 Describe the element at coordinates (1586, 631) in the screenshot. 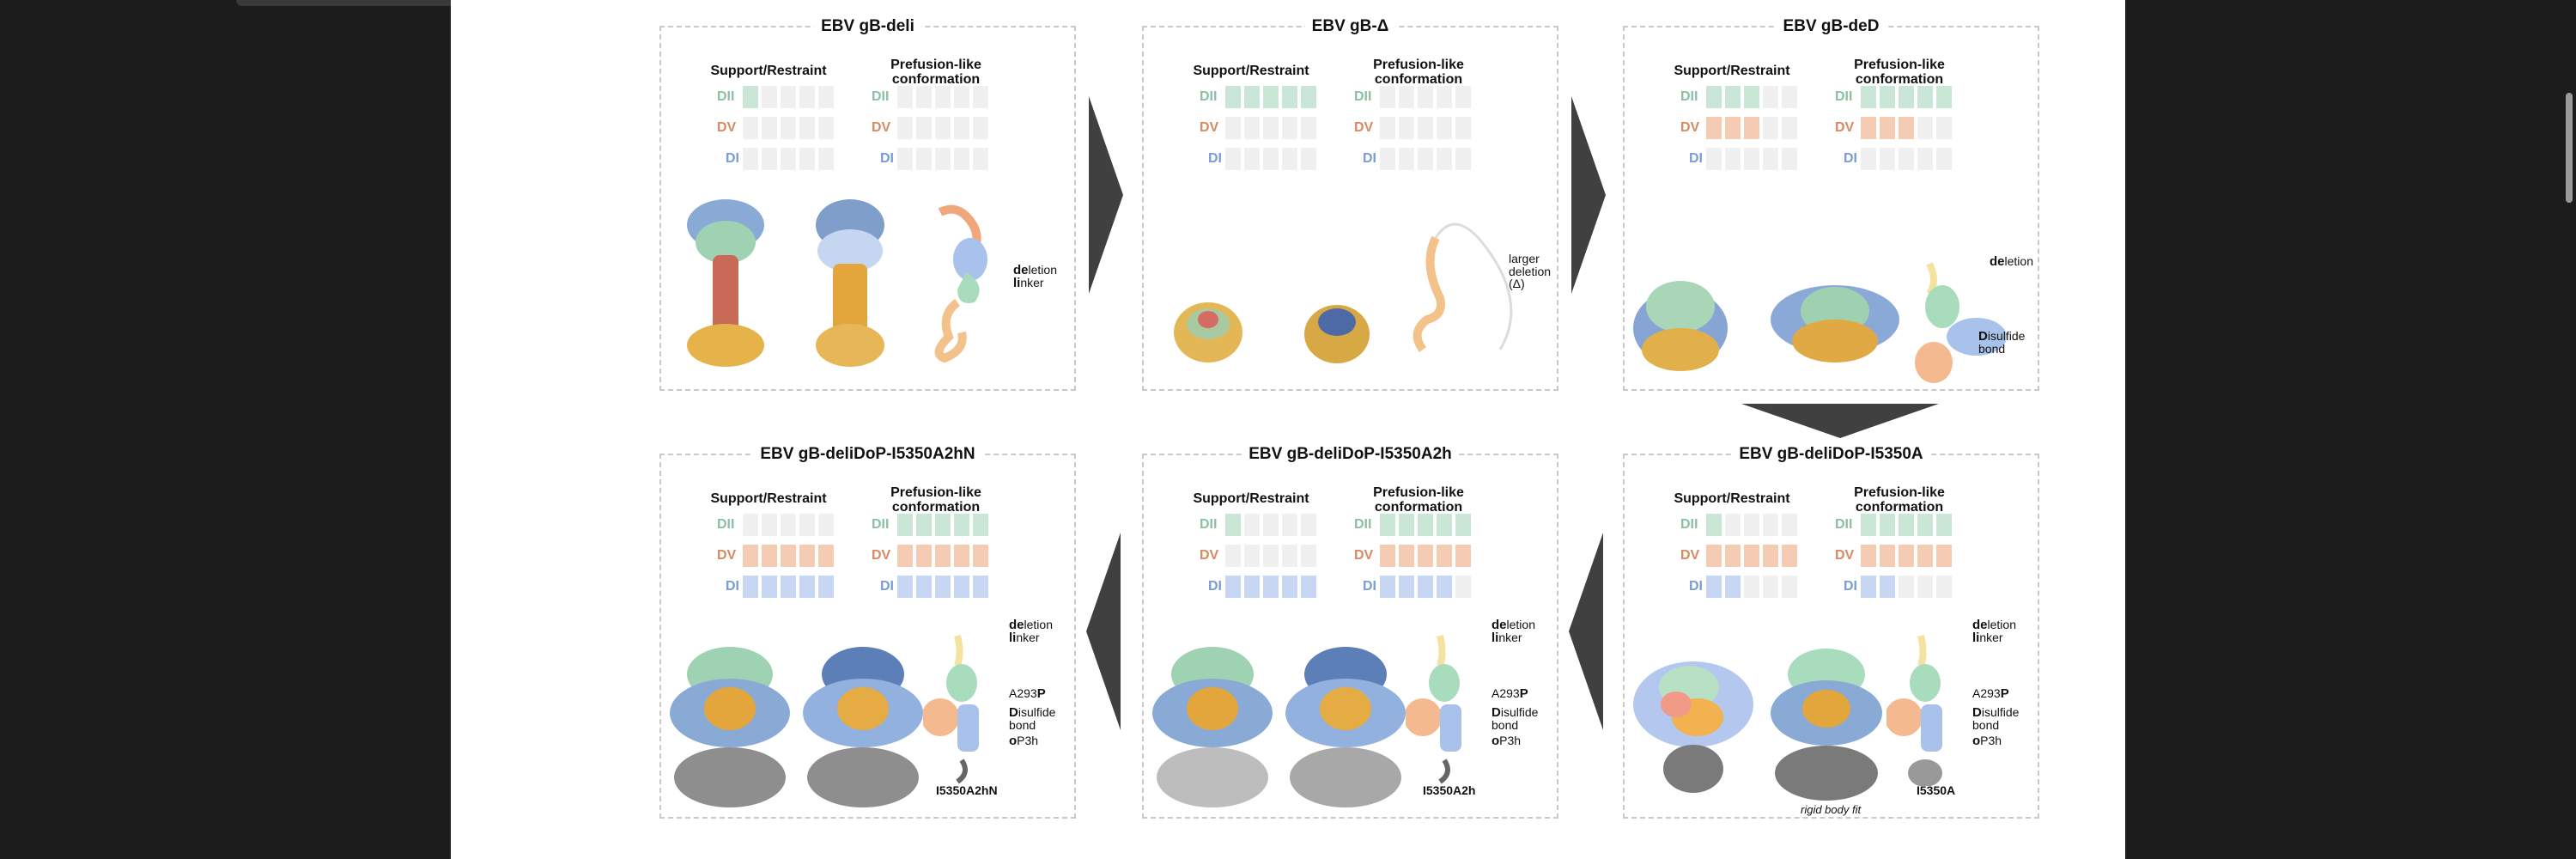

I see `flow-arrow-left-icon` at that location.